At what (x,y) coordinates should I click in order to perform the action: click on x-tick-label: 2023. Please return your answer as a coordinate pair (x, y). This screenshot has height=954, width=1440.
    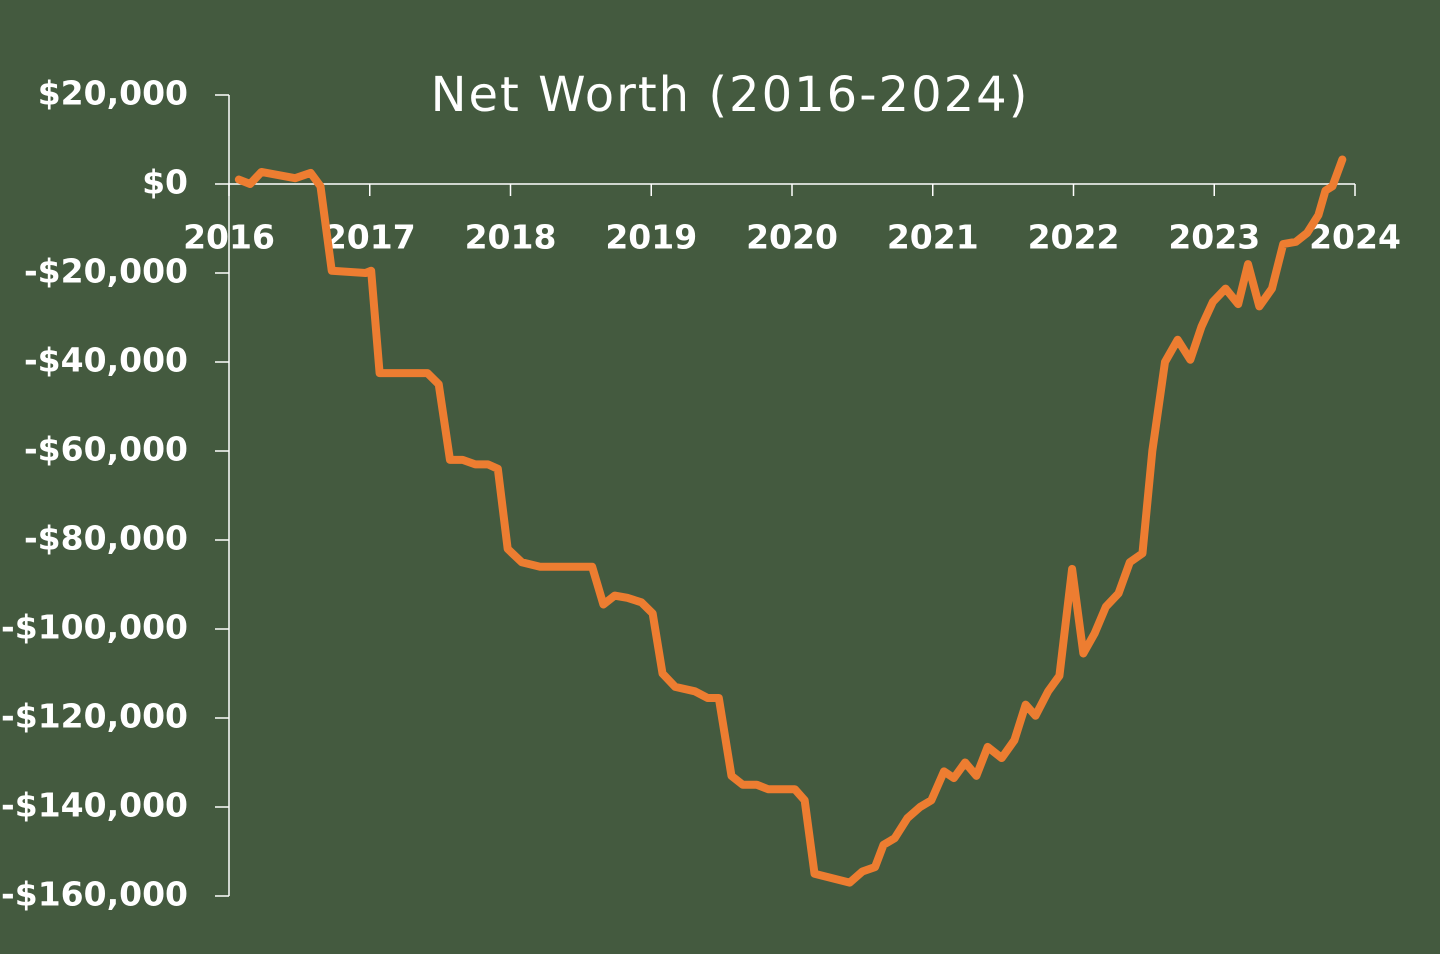
    Looking at the image, I should click on (1214, 237).